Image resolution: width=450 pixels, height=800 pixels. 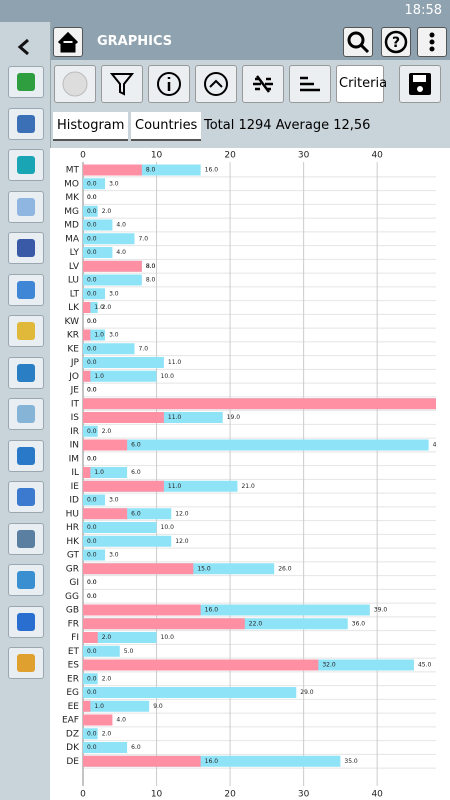 I want to click on search-button, so click(x=358, y=42).